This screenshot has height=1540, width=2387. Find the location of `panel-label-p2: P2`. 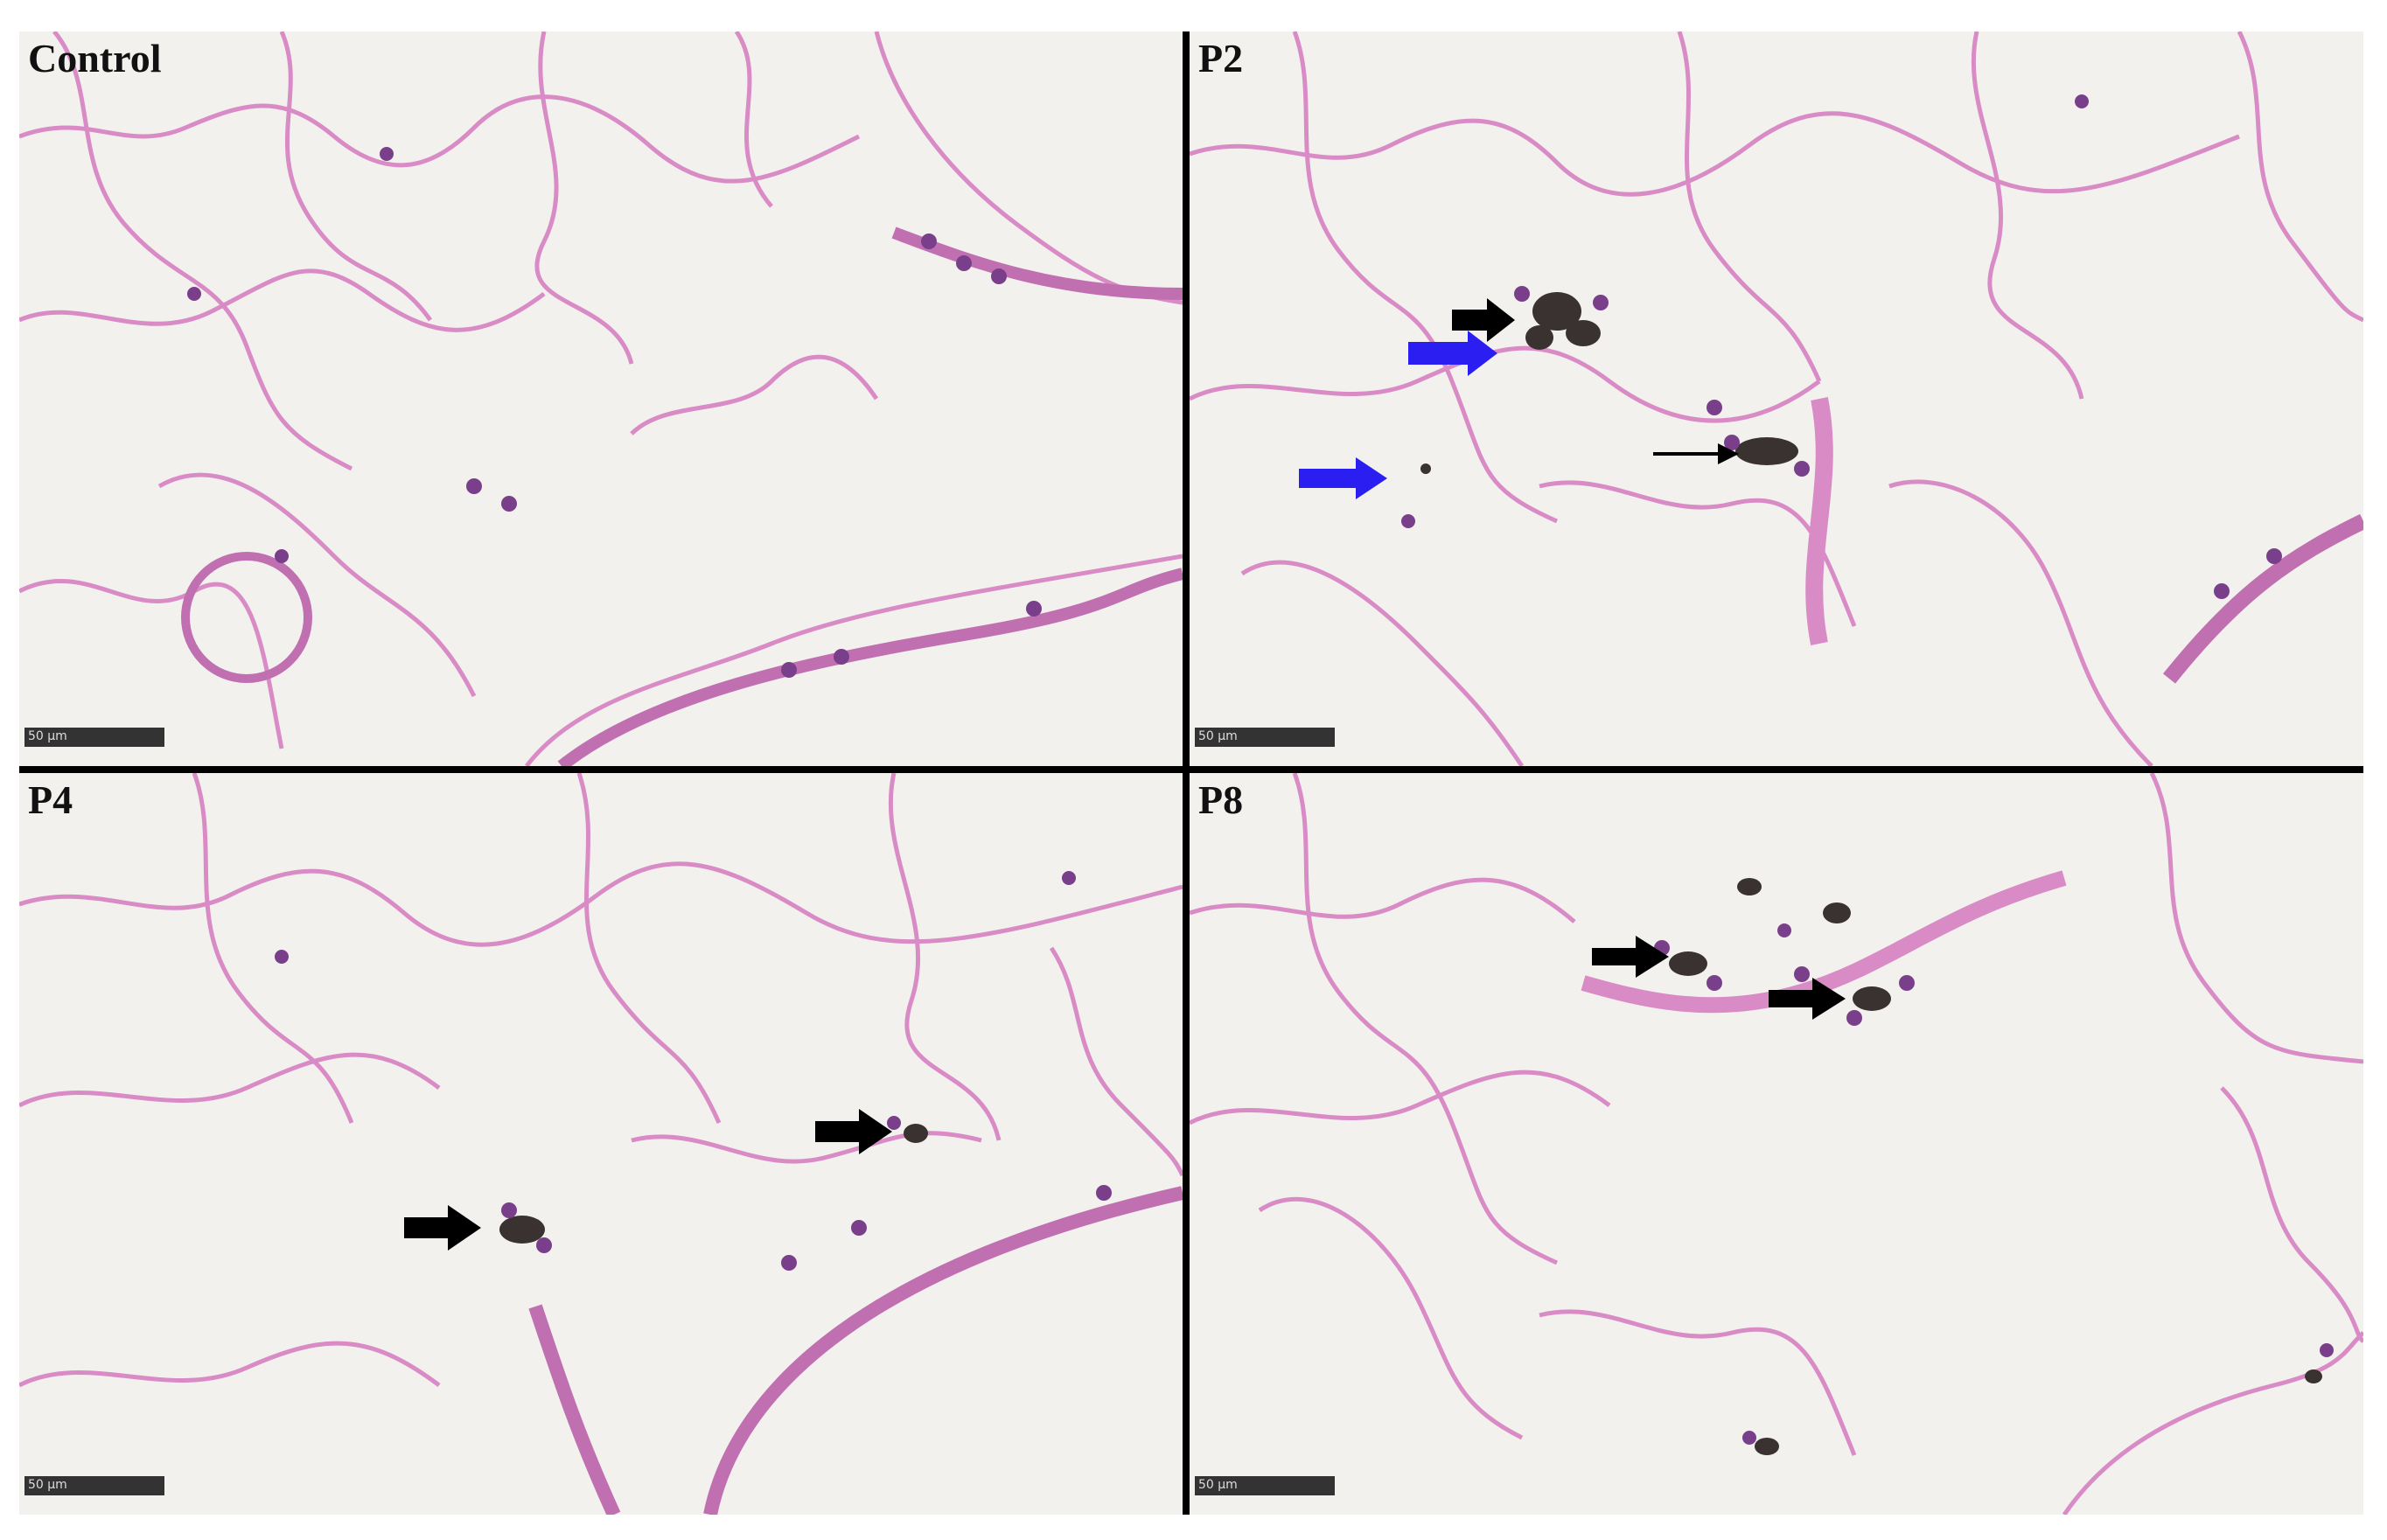

panel-label-p2: P2 is located at coordinates (1221, 58).